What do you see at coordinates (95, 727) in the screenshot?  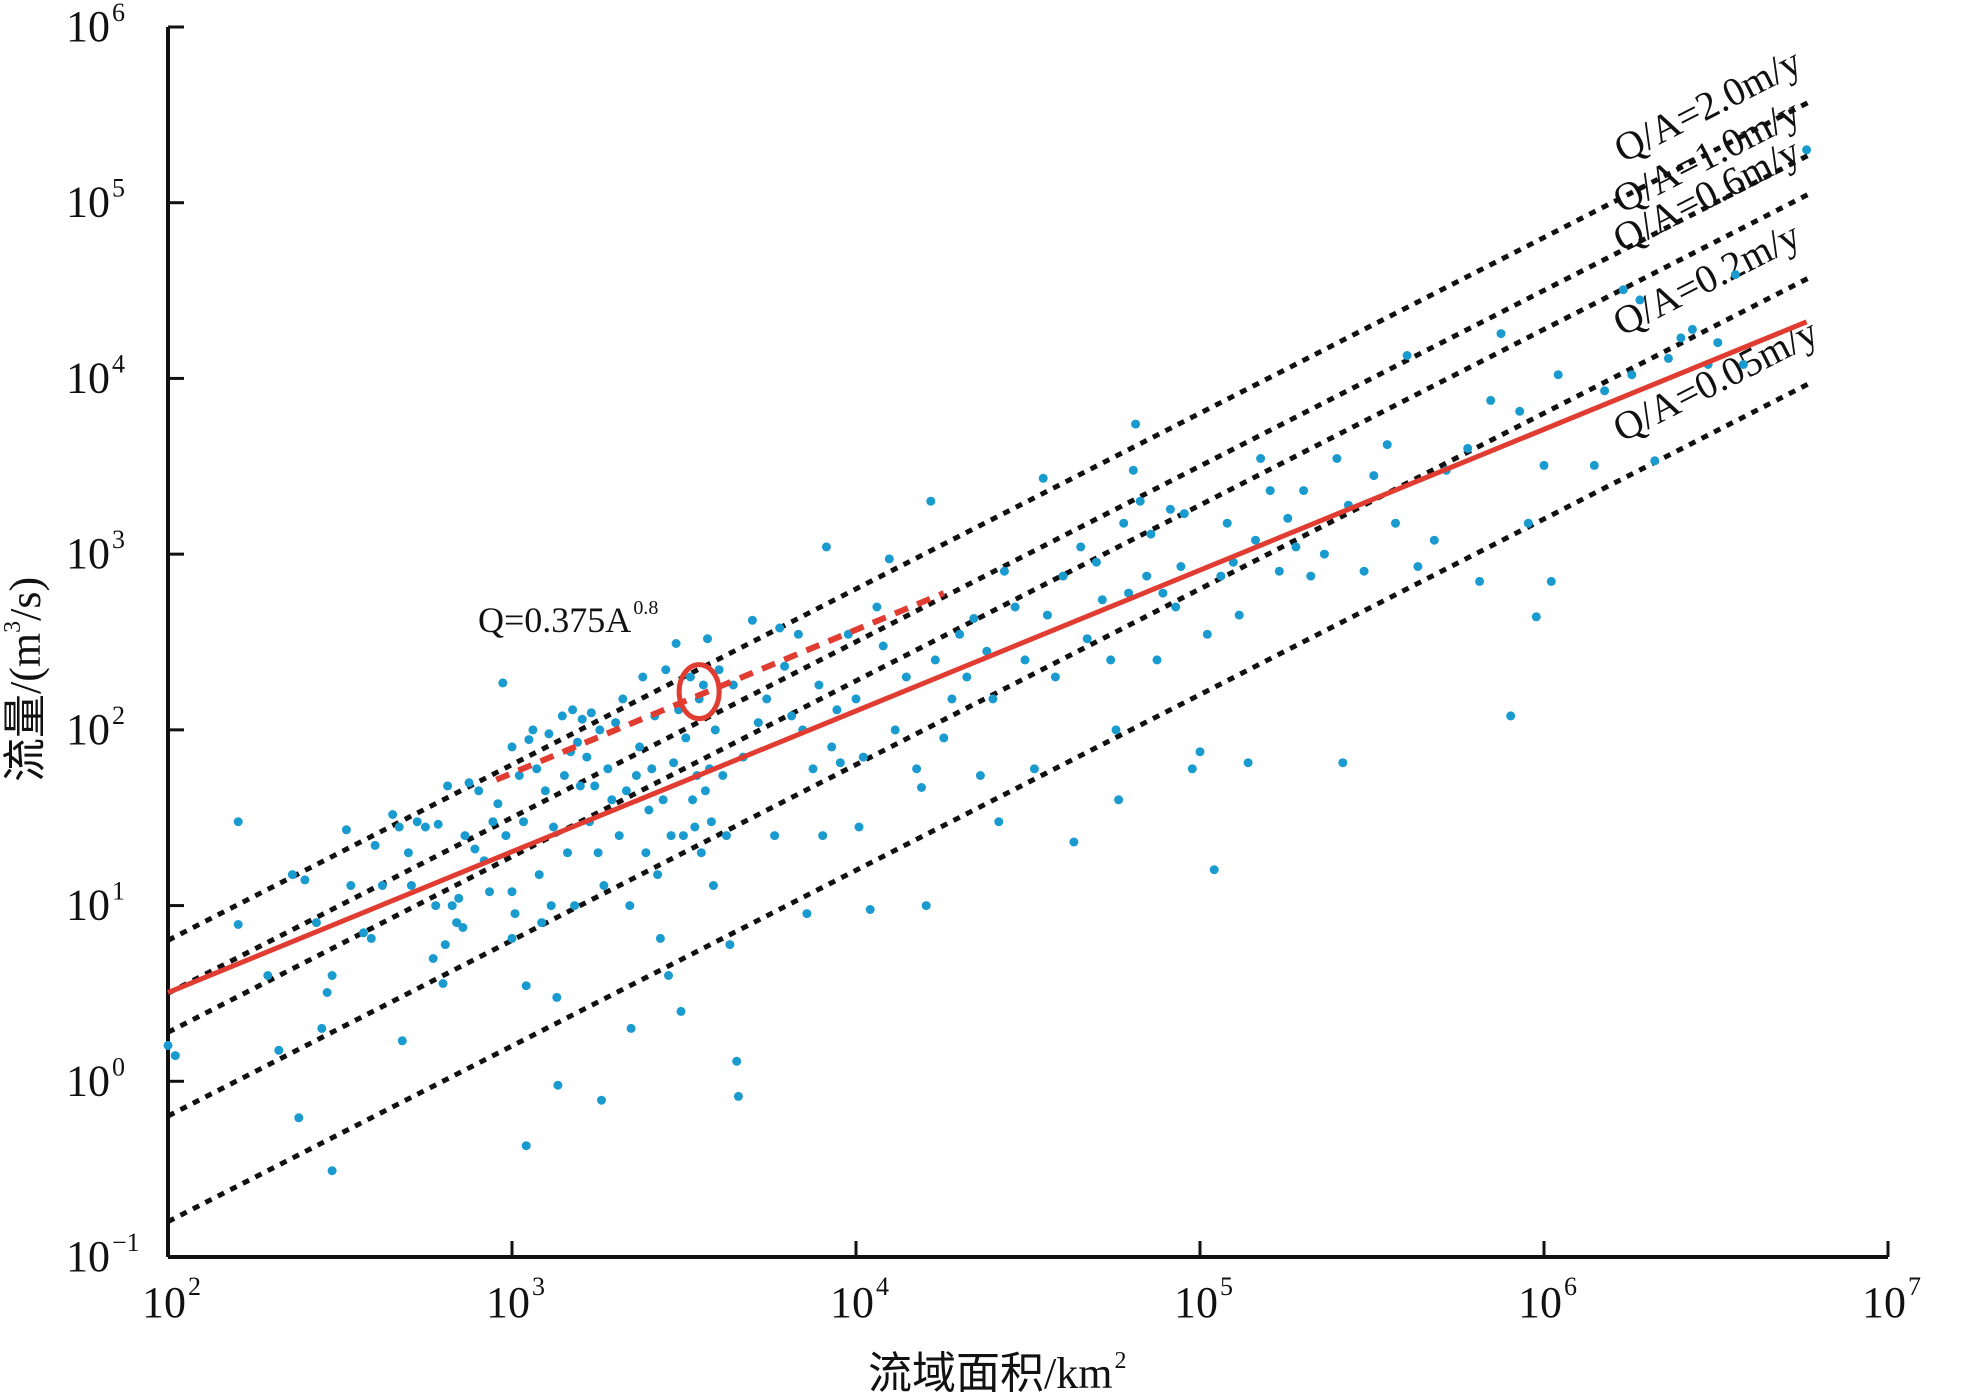 I see `y-tick-label: 10²` at bounding box center [95, 727].